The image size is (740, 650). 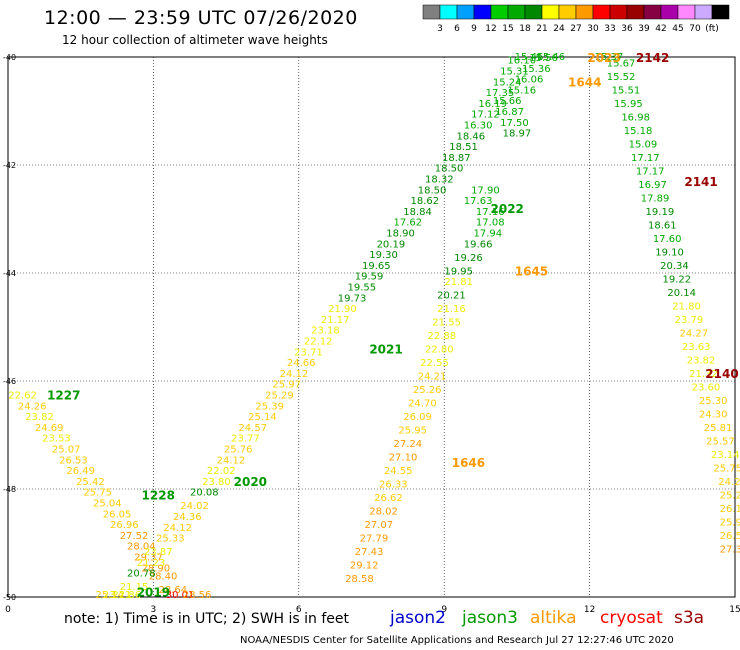 What do you see at coordinates (721, 374) in the screenshot?
I see `track-id-label: 2140` at bounding box center [721, 374].